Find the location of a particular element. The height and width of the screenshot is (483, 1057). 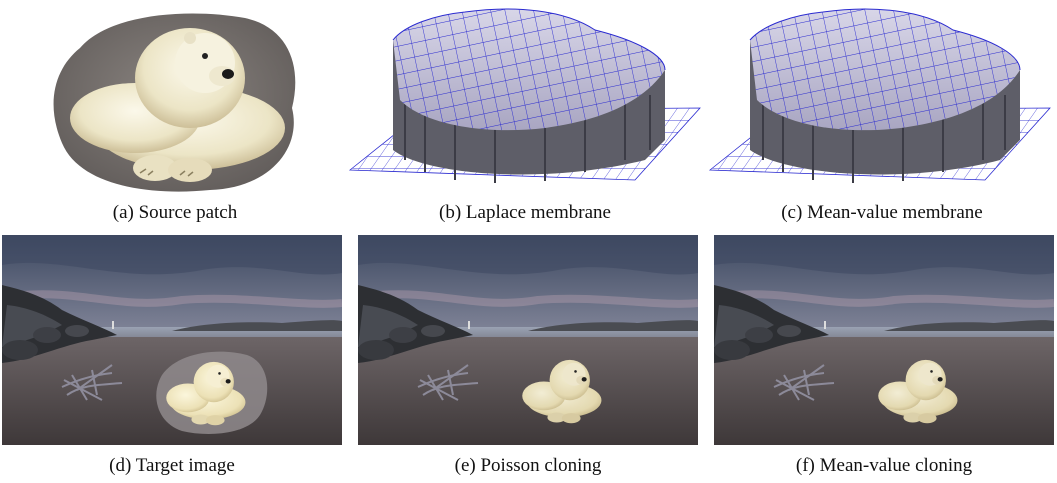

caption-mean-value-cloning: (f) Mean-value cloning is located at coordinates (884, 465).